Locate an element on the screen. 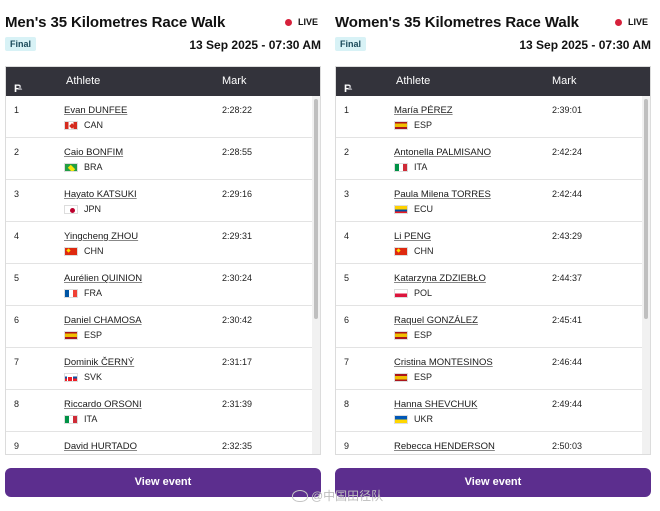 This screenshot has width=660, height=511. row-mark: 2:30:42 is located at coordinates (237, 320).